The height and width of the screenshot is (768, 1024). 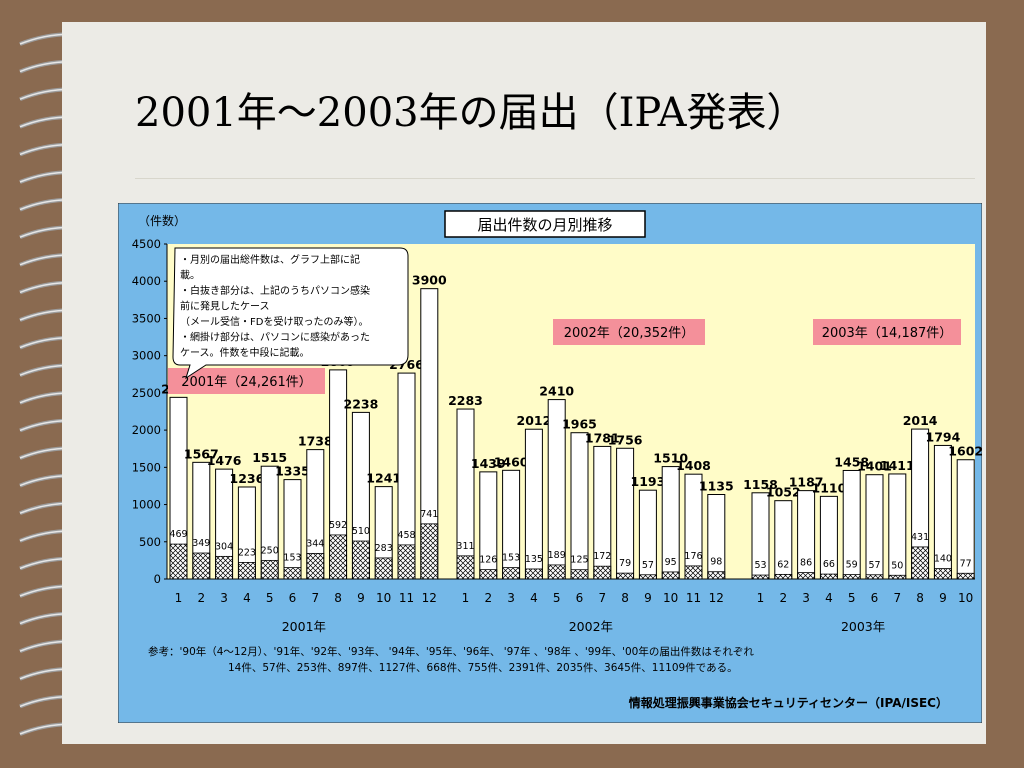 I want to click on chart-title: 届出件数の月別推移, so click(x=544, y=225).